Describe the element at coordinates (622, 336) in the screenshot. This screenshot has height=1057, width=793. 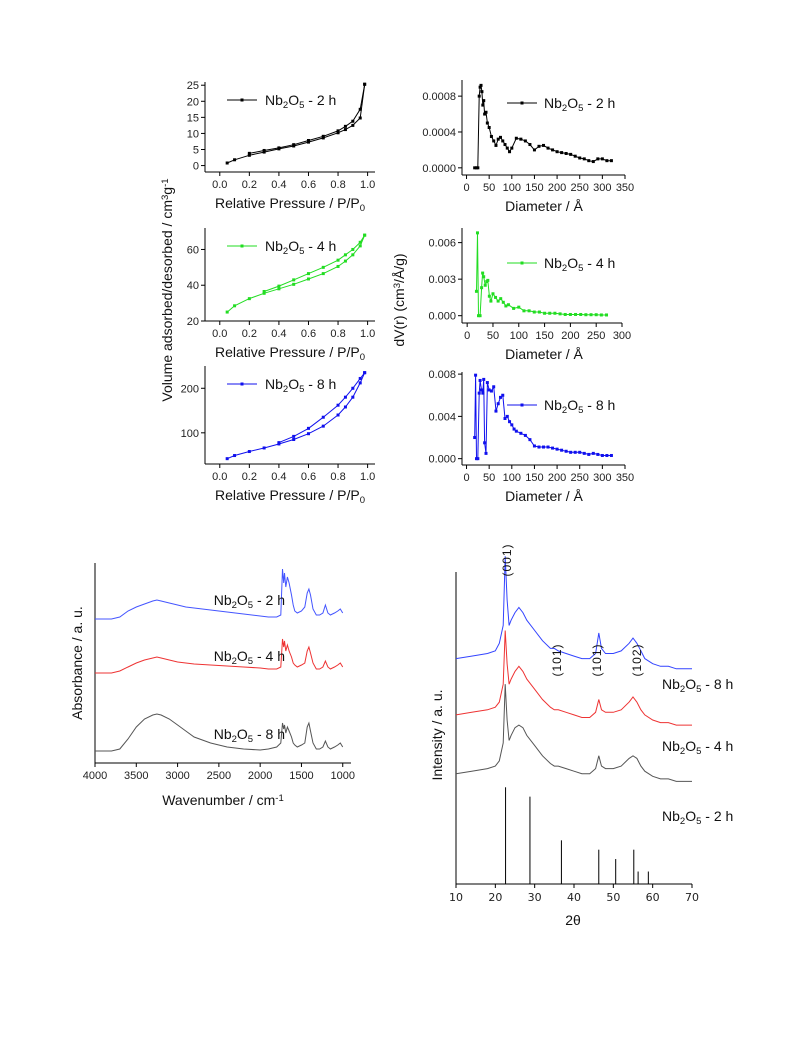
I see `x-tick-label: 300` at that location.